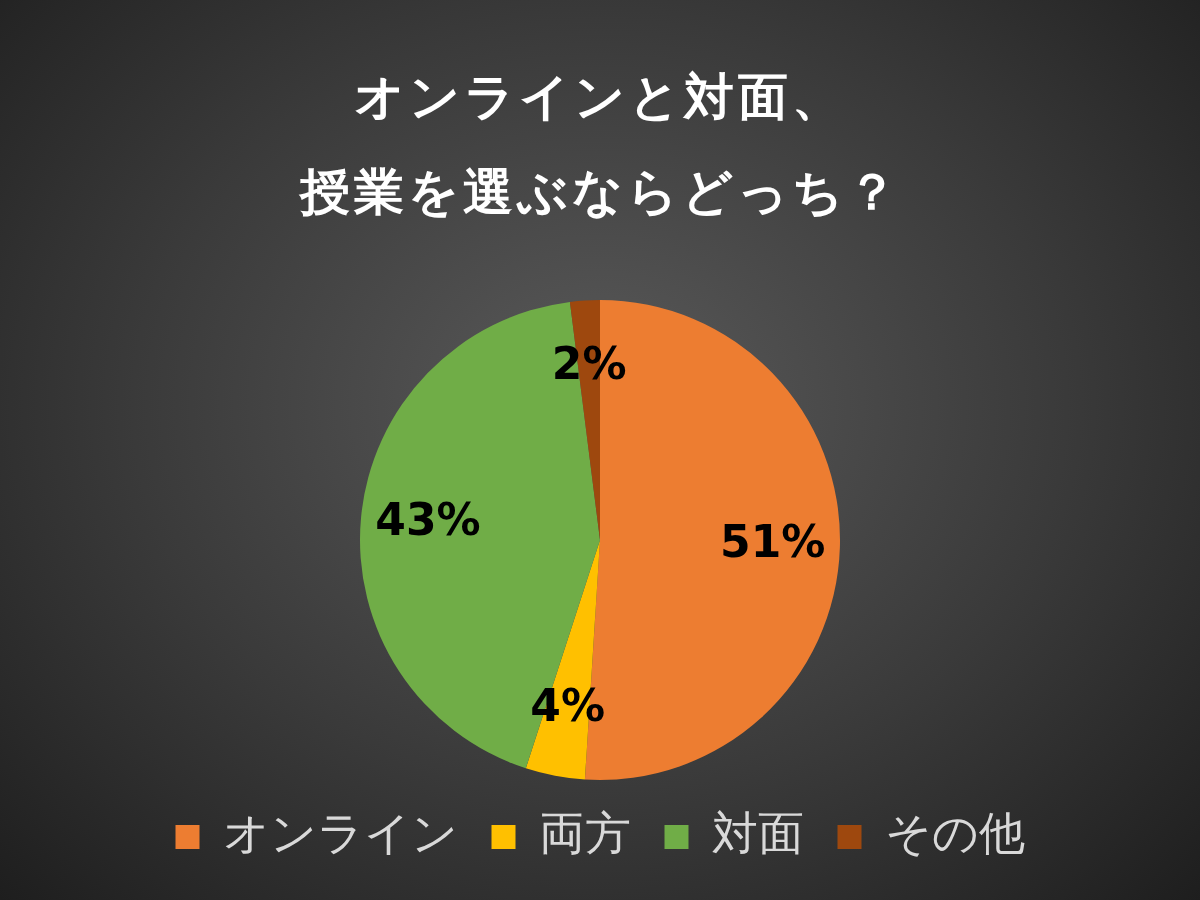 This screenshot has width=1200, height=900. Describe the element at coordinates (600, 145) in the screenshot. I see `chart-title: オンラインと対面、授業を選ぶならどっち？` at that location.